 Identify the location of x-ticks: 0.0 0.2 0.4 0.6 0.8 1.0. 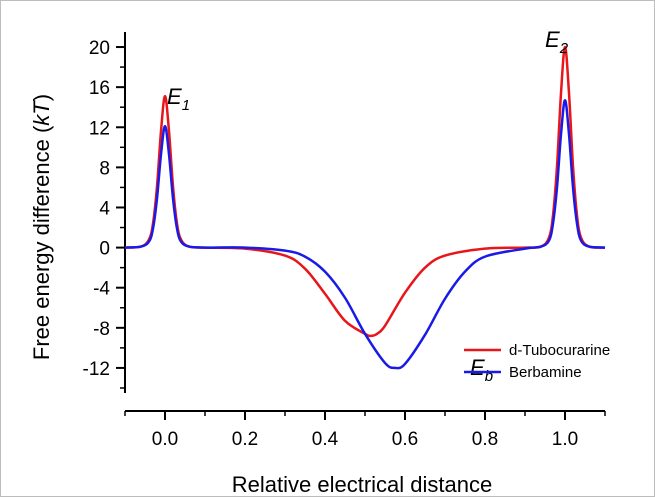
(365, 430).